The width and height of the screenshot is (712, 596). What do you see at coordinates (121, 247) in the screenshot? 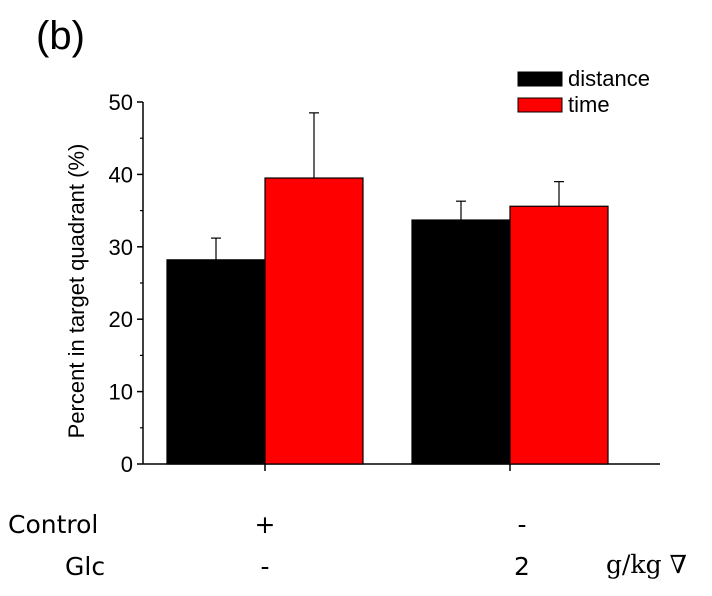
I see `y-tick-label-30: 30` at bounding box center [121, 247].